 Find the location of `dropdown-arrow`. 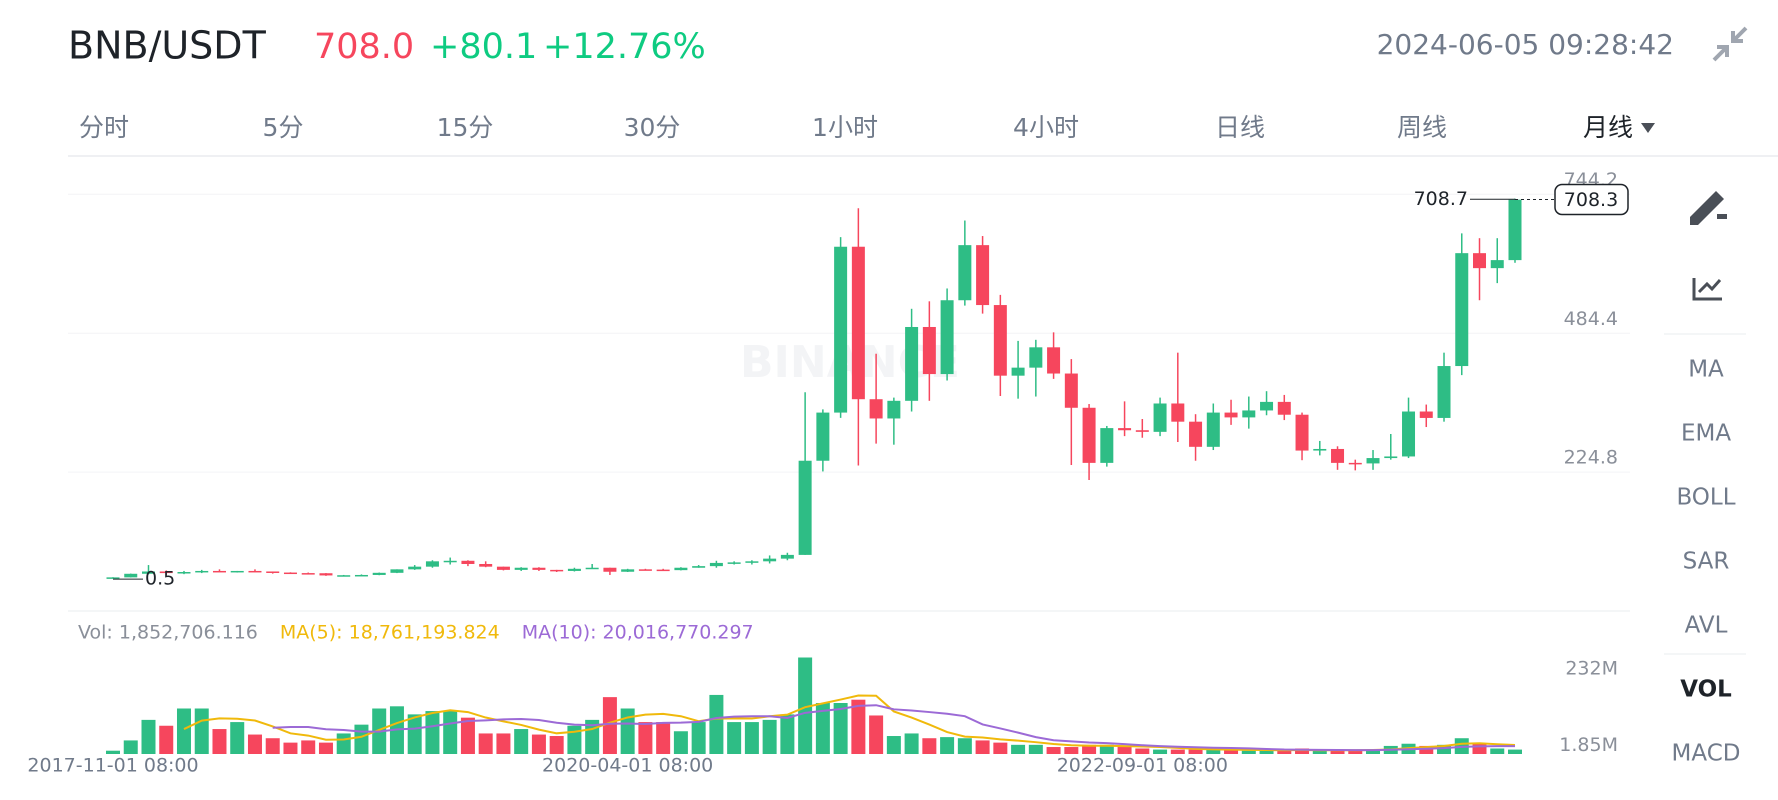

dropdown-arrow is located at coordinates (1648, 128).